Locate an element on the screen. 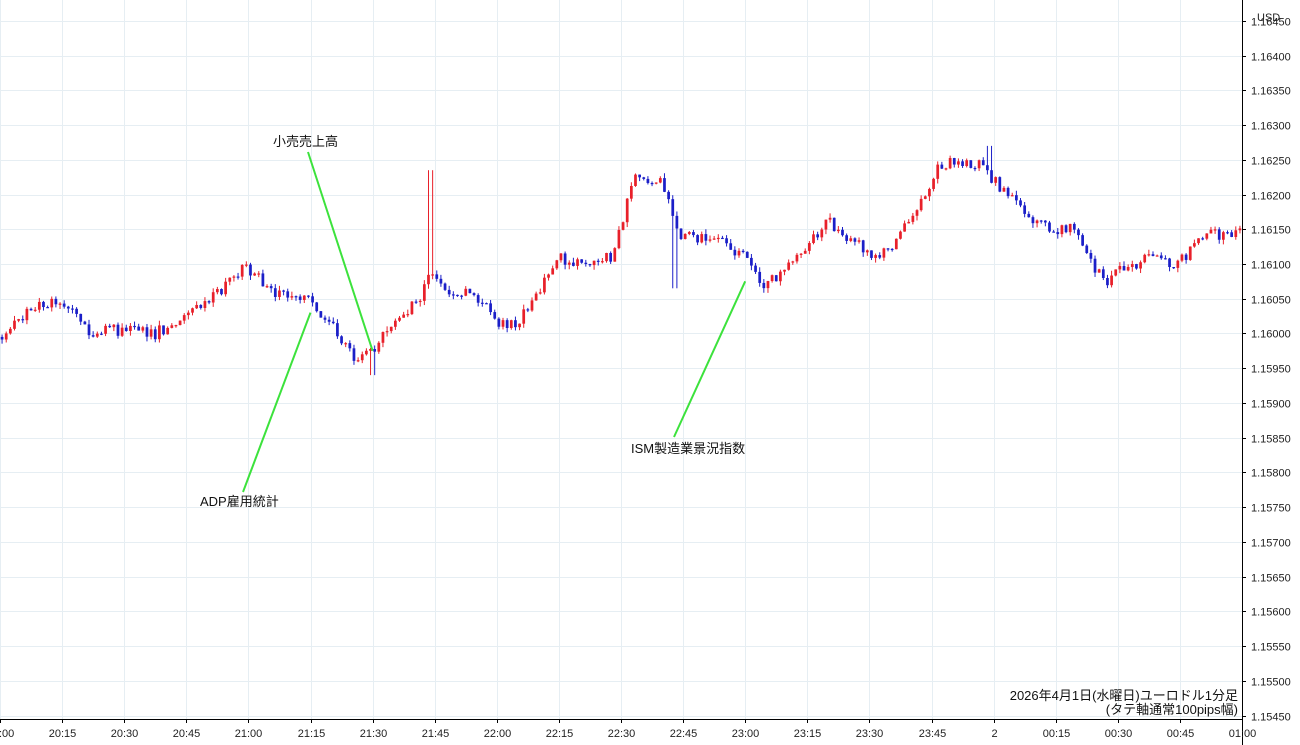 The image size is (1300, 745). annotation-line-ism is located at coordinates (710, 359).